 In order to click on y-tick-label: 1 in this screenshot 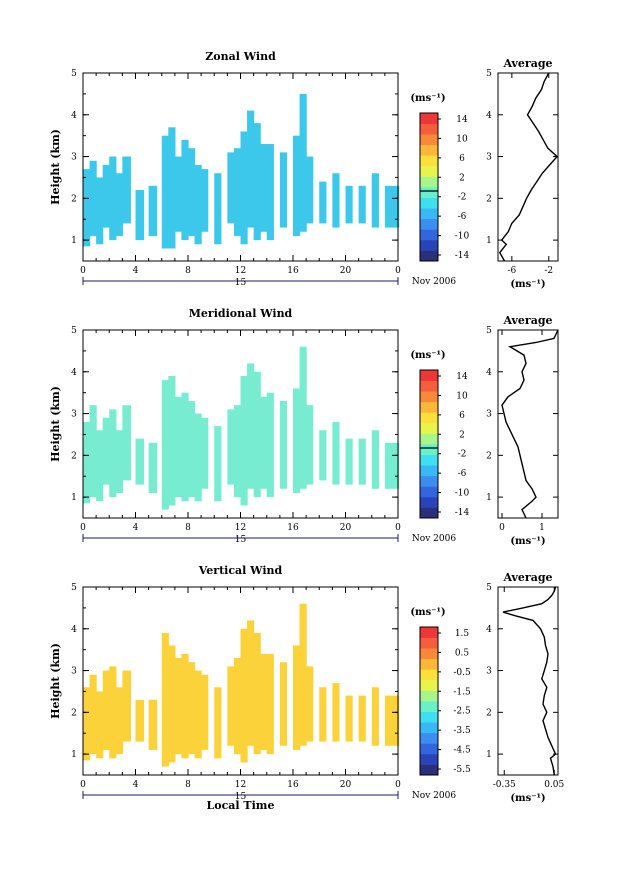, I will do `click(74, 755)`.